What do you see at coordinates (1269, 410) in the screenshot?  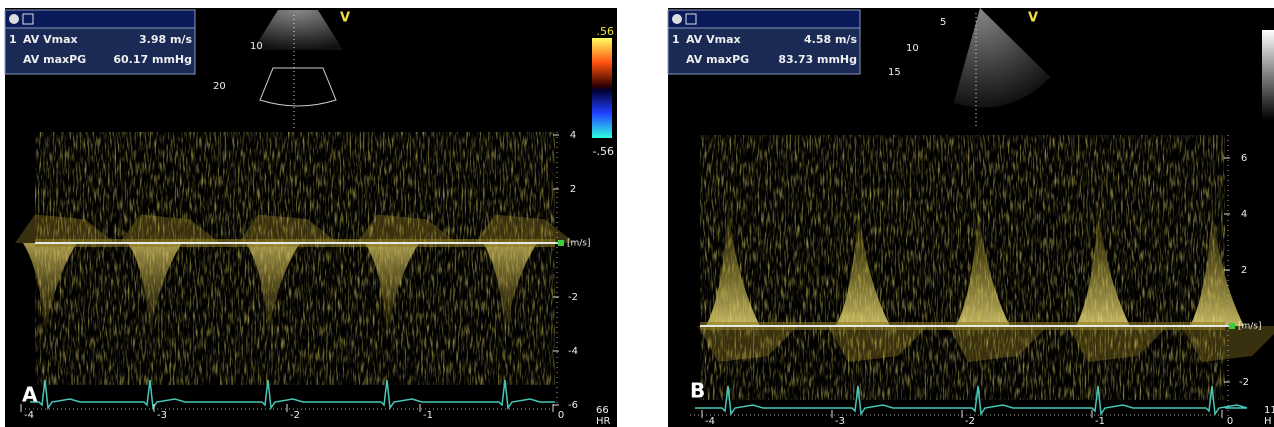 I see `heart-rate-value: 11` at bounding box center [1269, 410].